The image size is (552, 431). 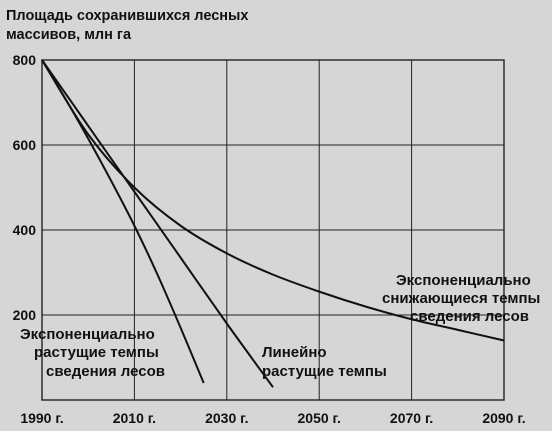 I want to click on x-tick-label: 2050 г., so click(x=319, y=418).